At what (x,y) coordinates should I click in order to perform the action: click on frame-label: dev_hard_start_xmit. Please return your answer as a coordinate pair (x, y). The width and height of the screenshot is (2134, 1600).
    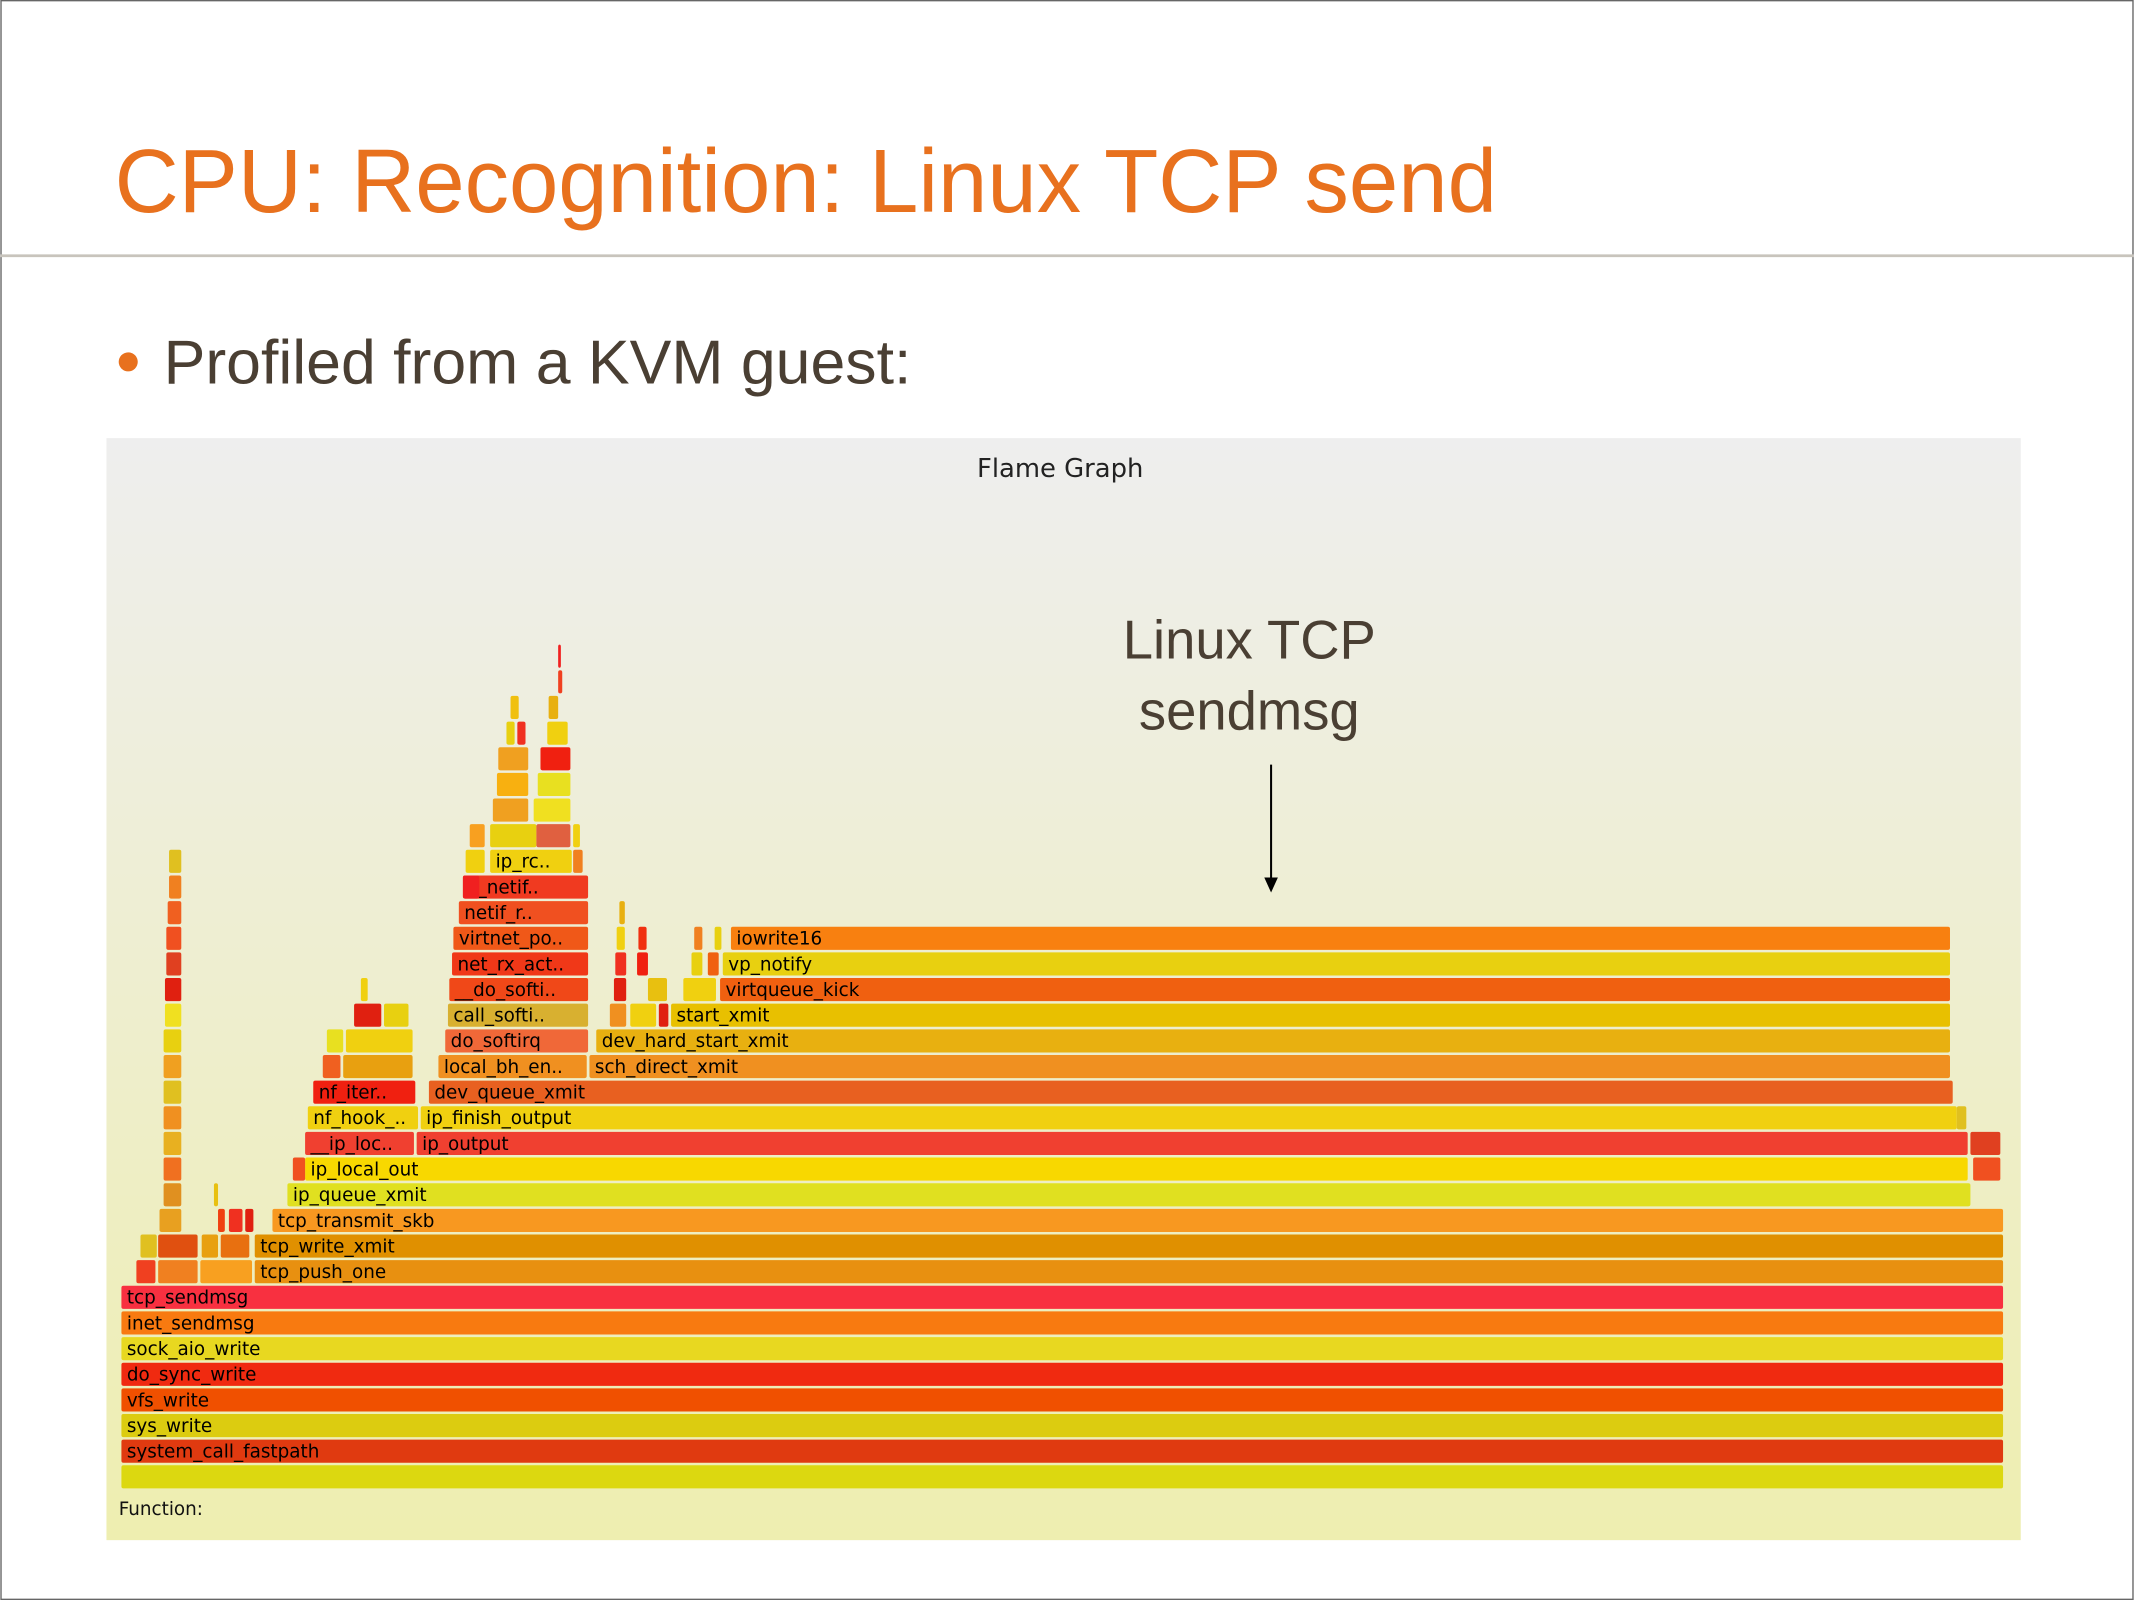
    Looking at the image, I should click on (695, 1041).